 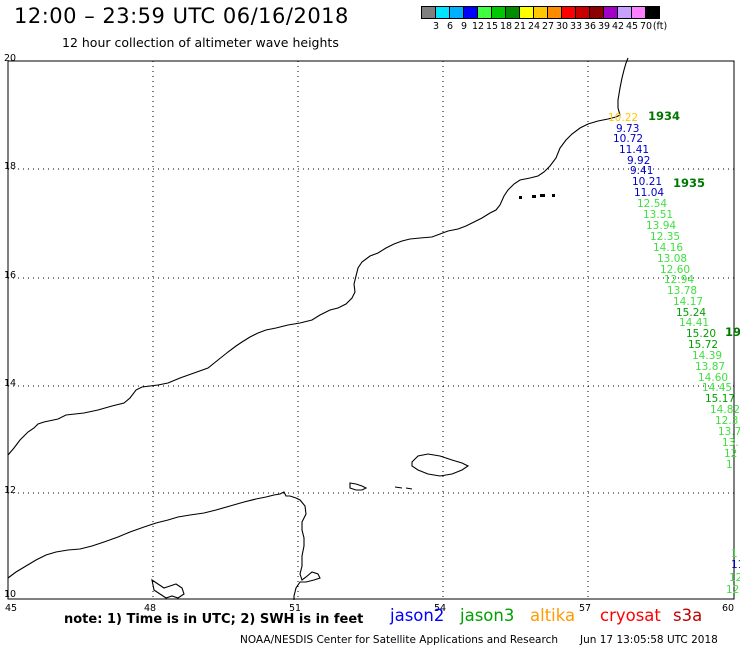 I want to click on colorbar-label: 21, so click(x=520, y=26).